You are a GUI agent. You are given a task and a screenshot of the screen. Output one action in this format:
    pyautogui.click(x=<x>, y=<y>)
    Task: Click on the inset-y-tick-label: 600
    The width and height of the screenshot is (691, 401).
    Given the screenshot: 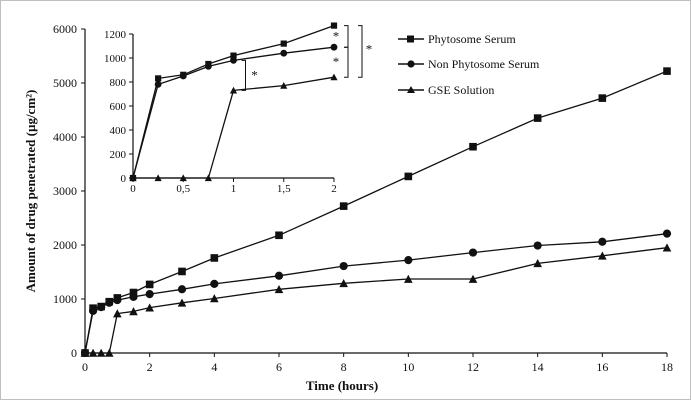 What is the action you would take?
    pyautogui.click(x=118, y=107)
    